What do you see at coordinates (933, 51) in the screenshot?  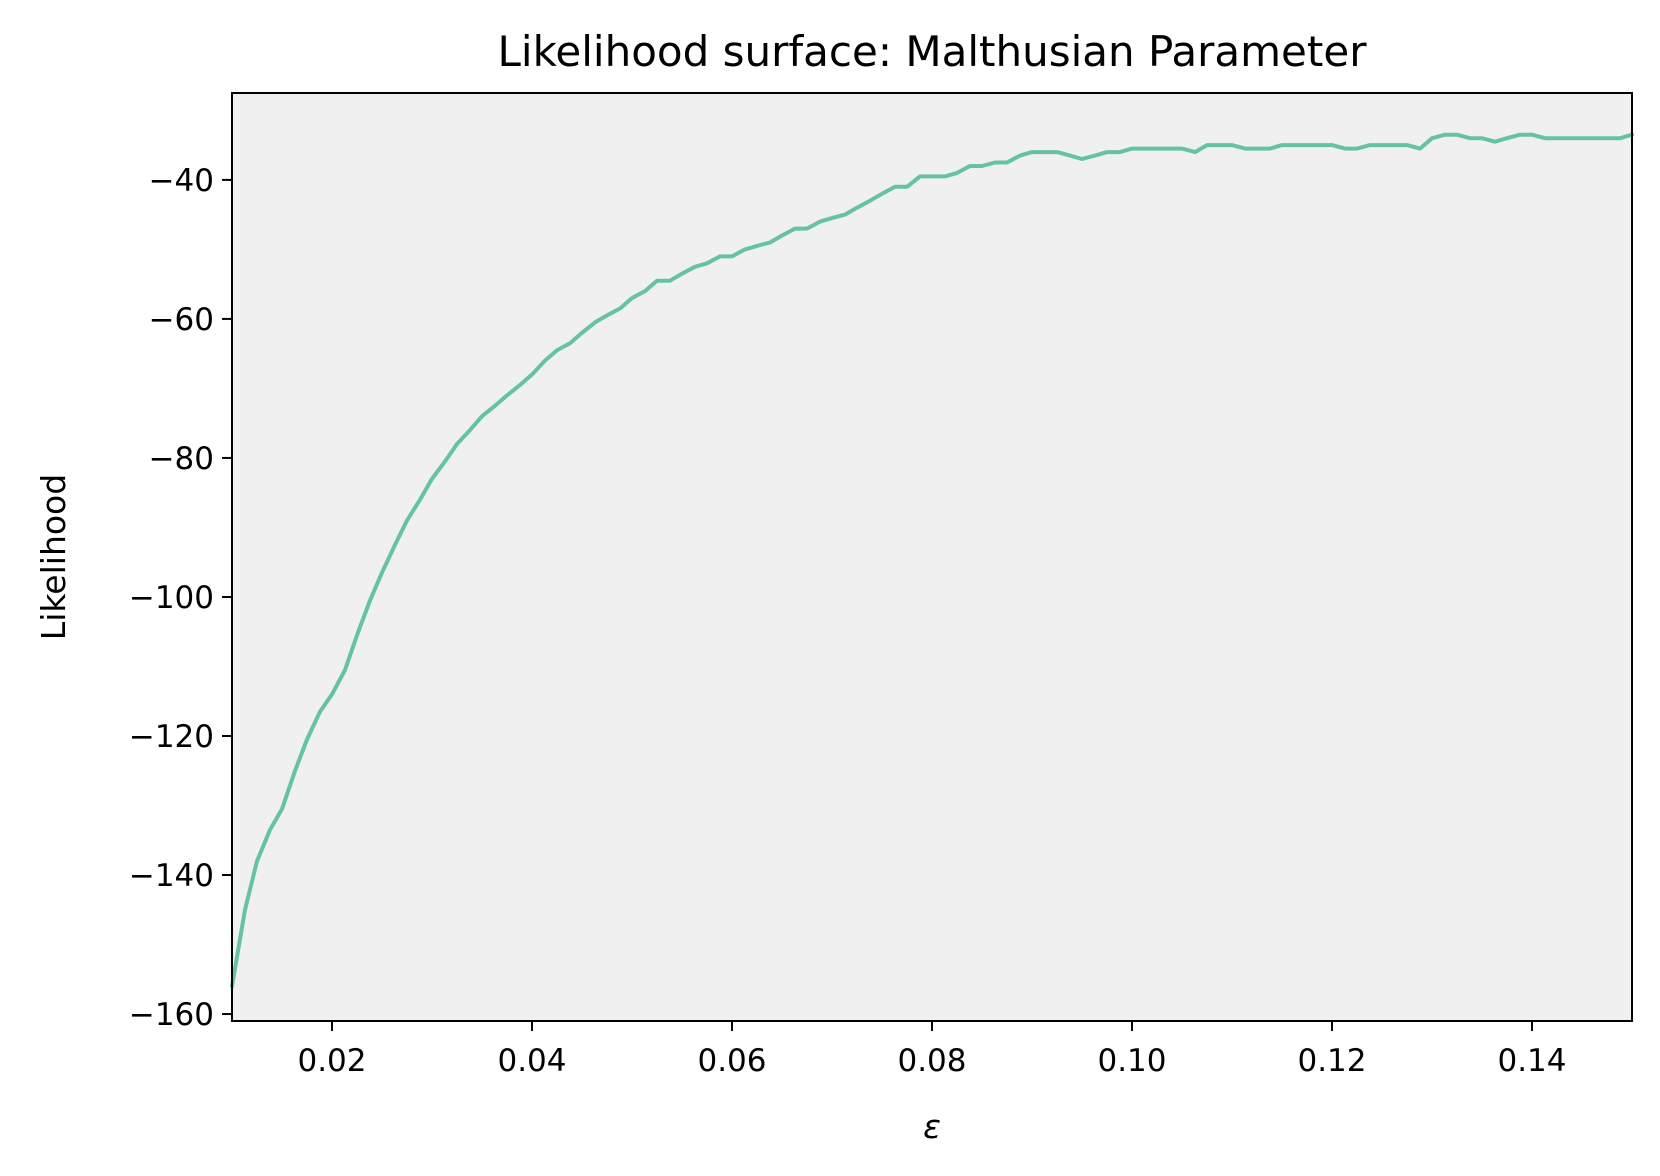 I see `chart-title: Likelihood surface: Malthusian Parameter` at bounding box center [933, 51].